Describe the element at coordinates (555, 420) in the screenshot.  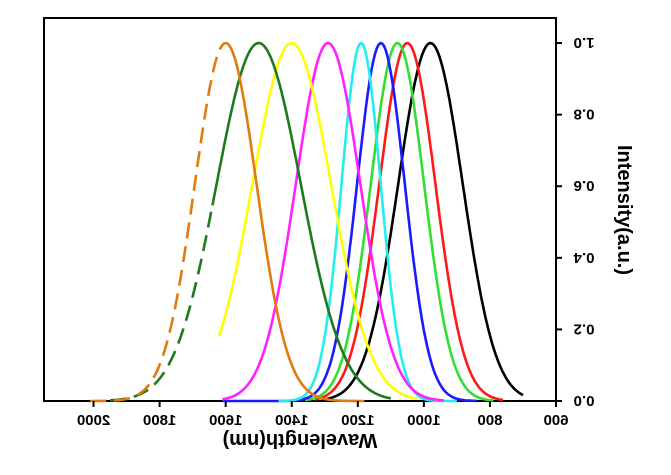
I see `x-tick-label-600: 600` at that location.